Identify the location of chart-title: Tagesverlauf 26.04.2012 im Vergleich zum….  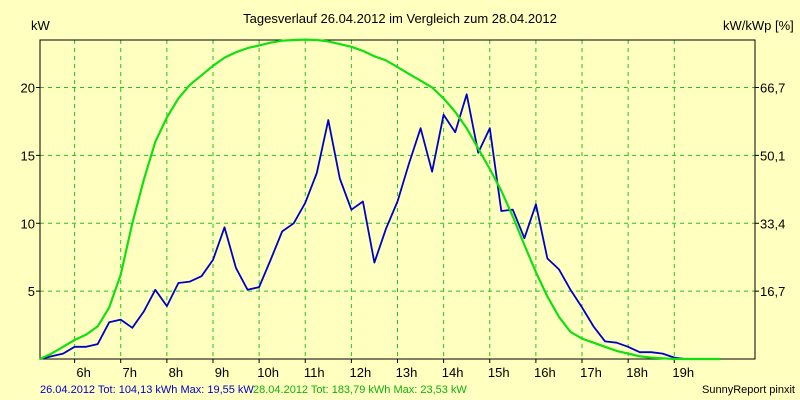
(400, 18).